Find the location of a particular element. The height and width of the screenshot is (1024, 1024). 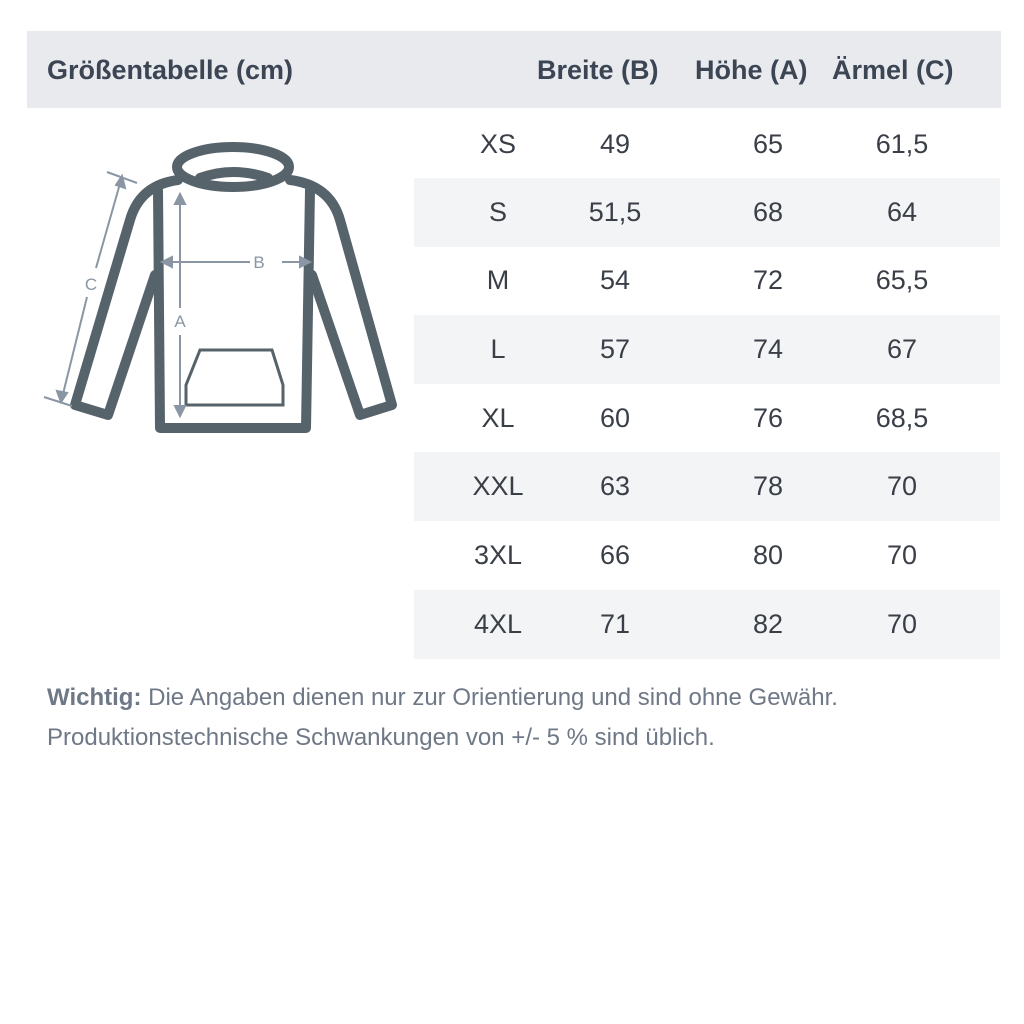

size-label: XS is located at coordinates (498, 144).